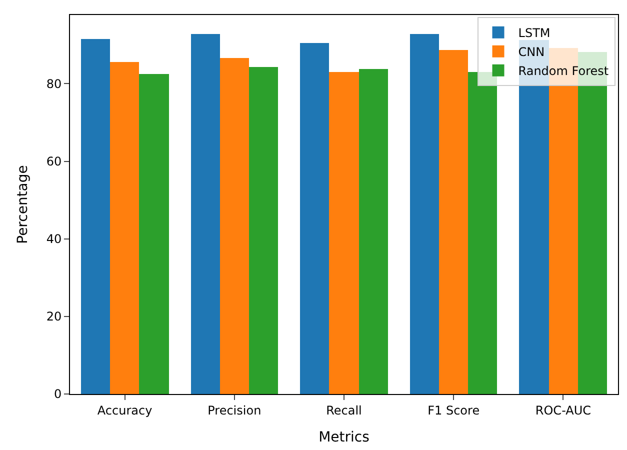  What do you see at coordinates (534, 33) in the screenshot?
I see `legend-label: LSTM` at bounding box center [534, 33].